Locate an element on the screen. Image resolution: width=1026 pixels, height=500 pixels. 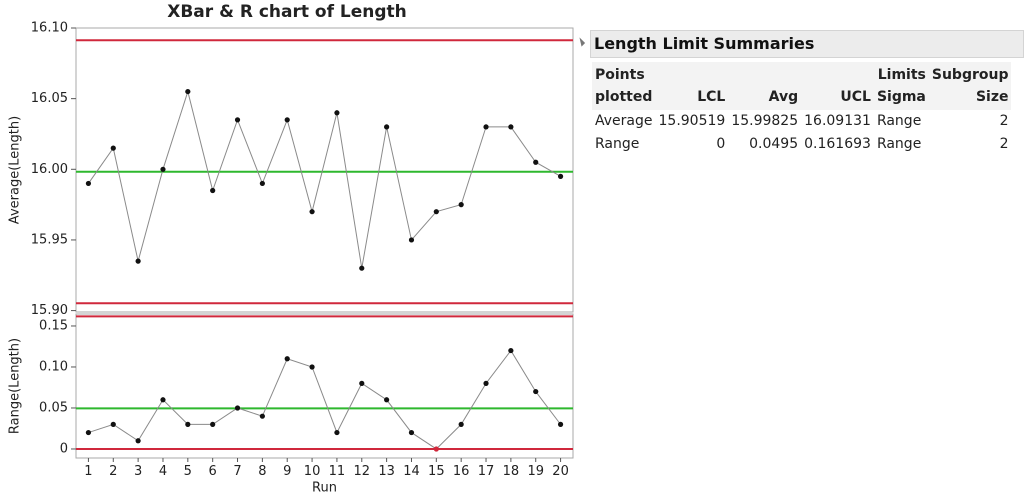
x-tick-label: 13 is located at coordinates (386, 471).